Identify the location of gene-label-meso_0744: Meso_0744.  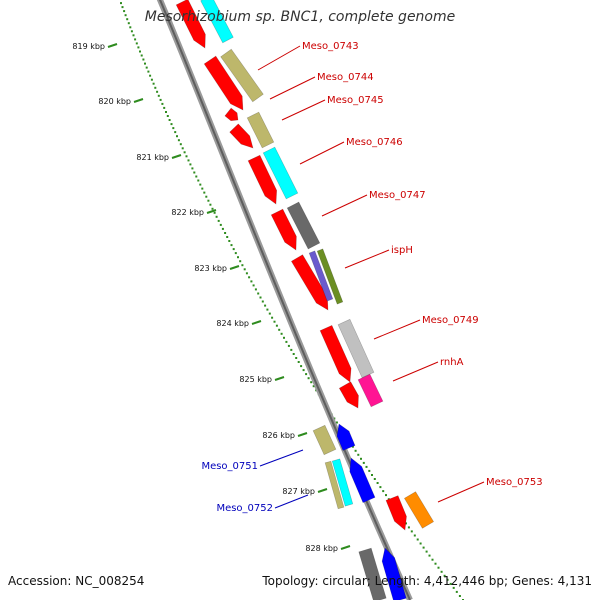
(345, 77).